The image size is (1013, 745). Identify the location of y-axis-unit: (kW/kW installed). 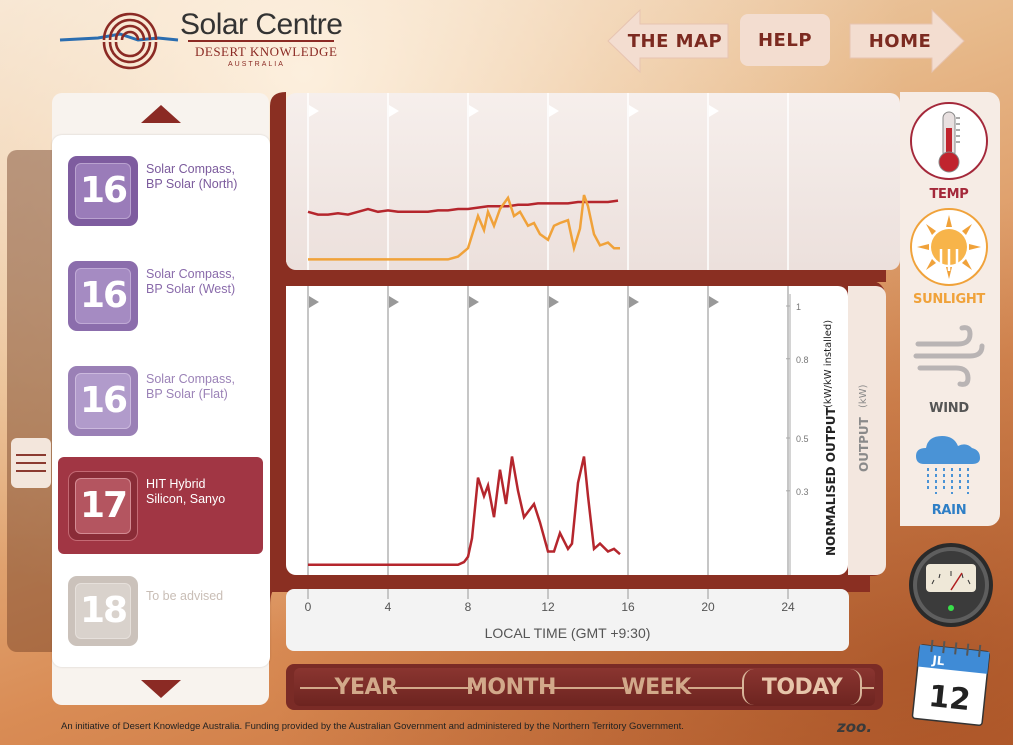
(828, 363).